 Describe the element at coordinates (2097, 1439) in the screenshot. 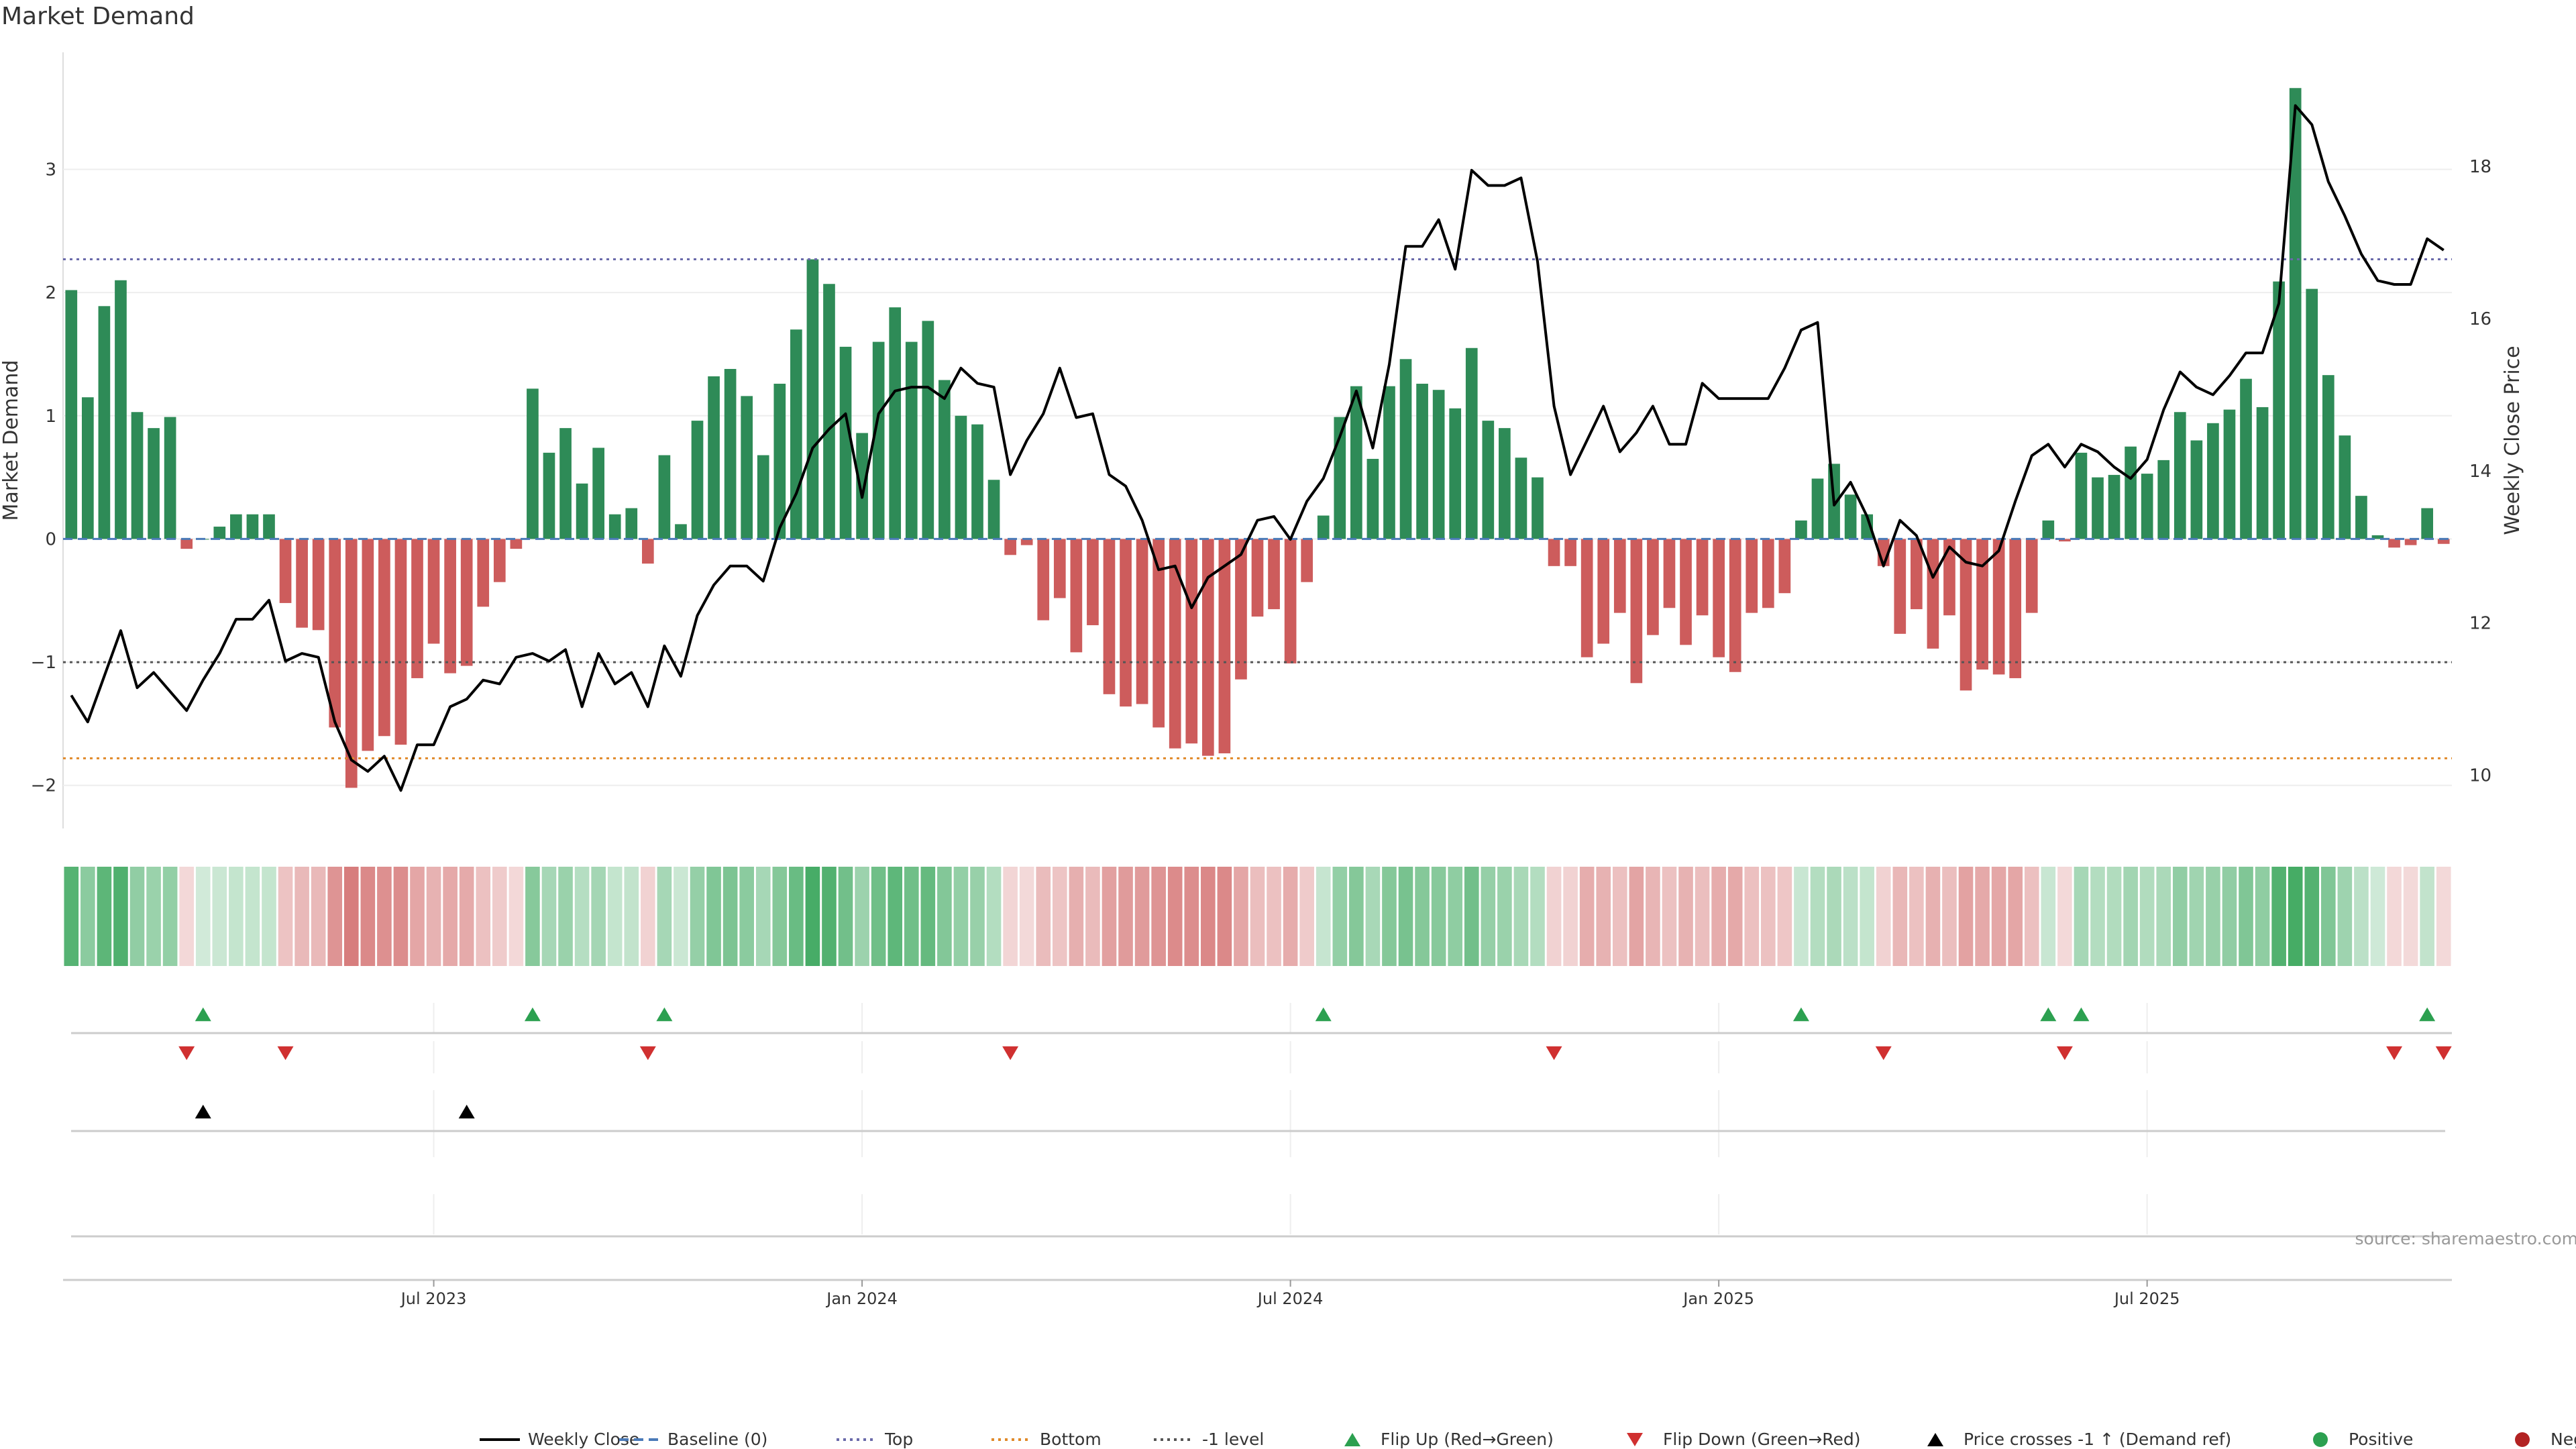

I see `legend-label: Price crosses -1 ↑ (Demand ref)` at that location.